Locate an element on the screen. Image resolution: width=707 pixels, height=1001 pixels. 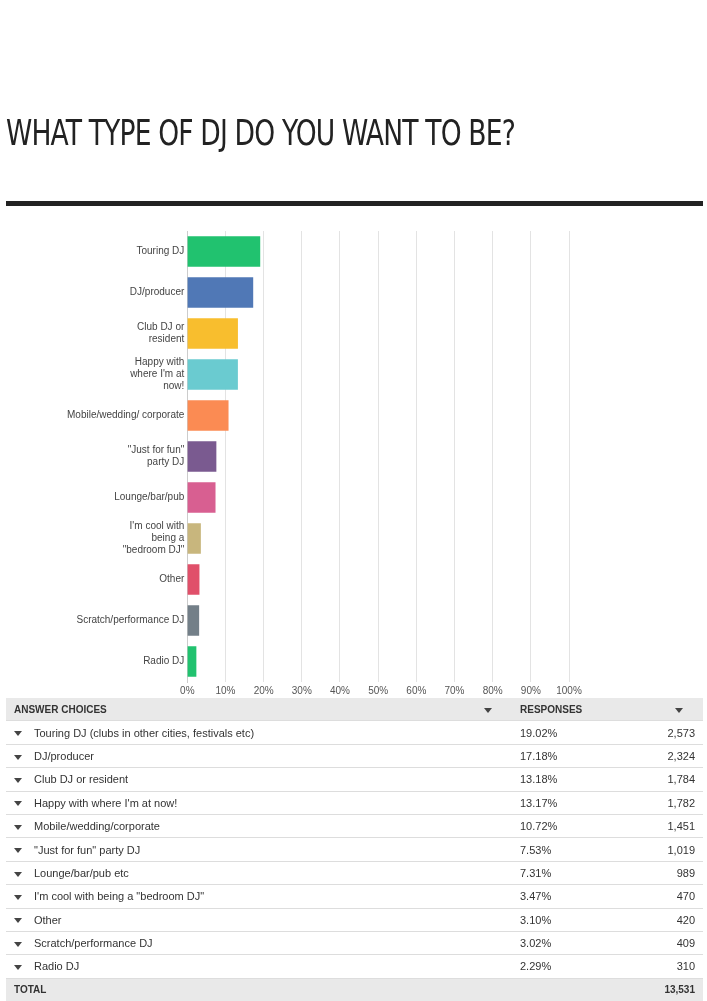
text: 3.47% is located at coordinates (536, 896).